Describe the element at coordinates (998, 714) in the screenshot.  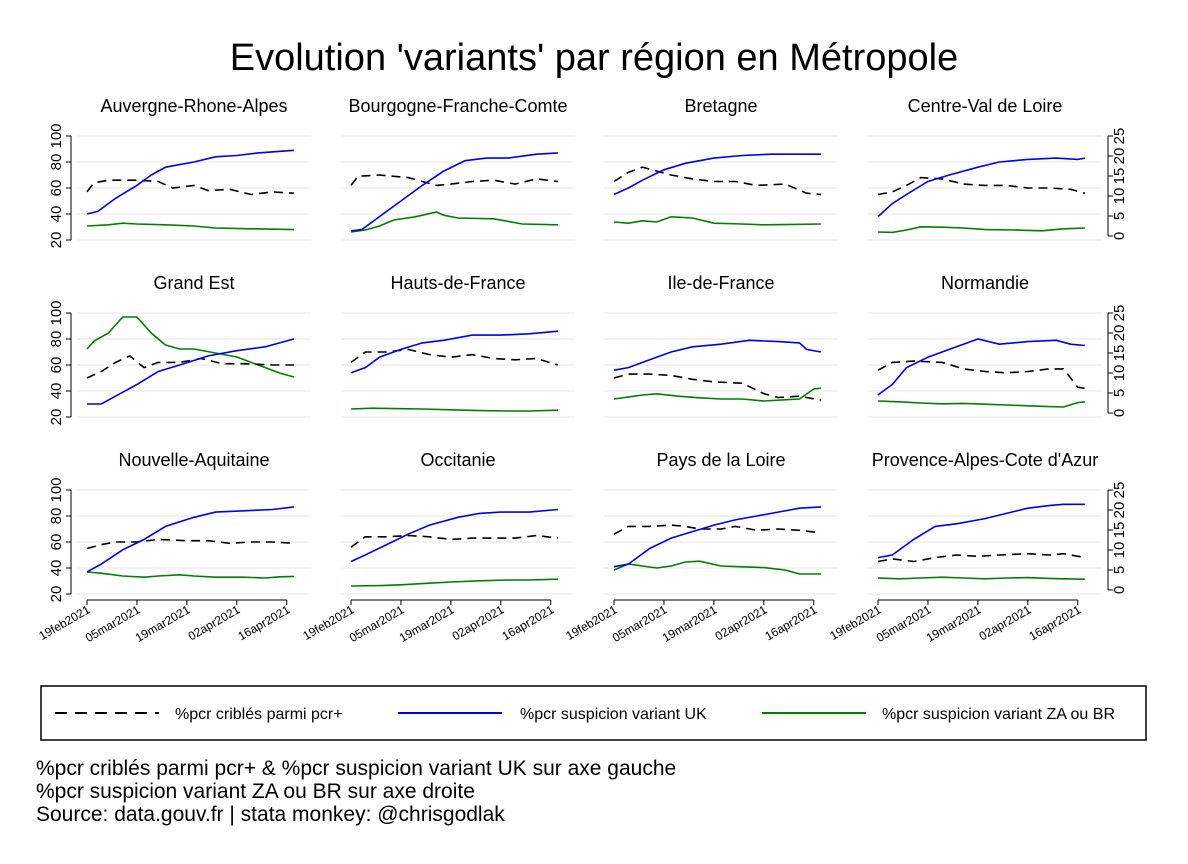
I see `legend-label-zabr: %pcr suspicion variant ZA ou BR` at that location.